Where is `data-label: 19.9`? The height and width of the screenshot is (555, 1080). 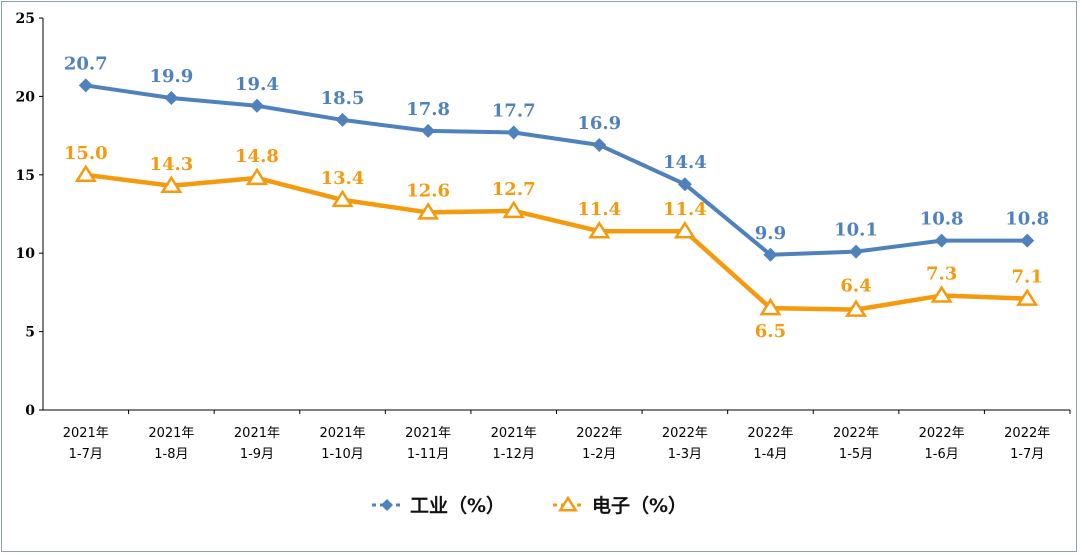 data-label: 19.9 is located at coordinates (171, 76).